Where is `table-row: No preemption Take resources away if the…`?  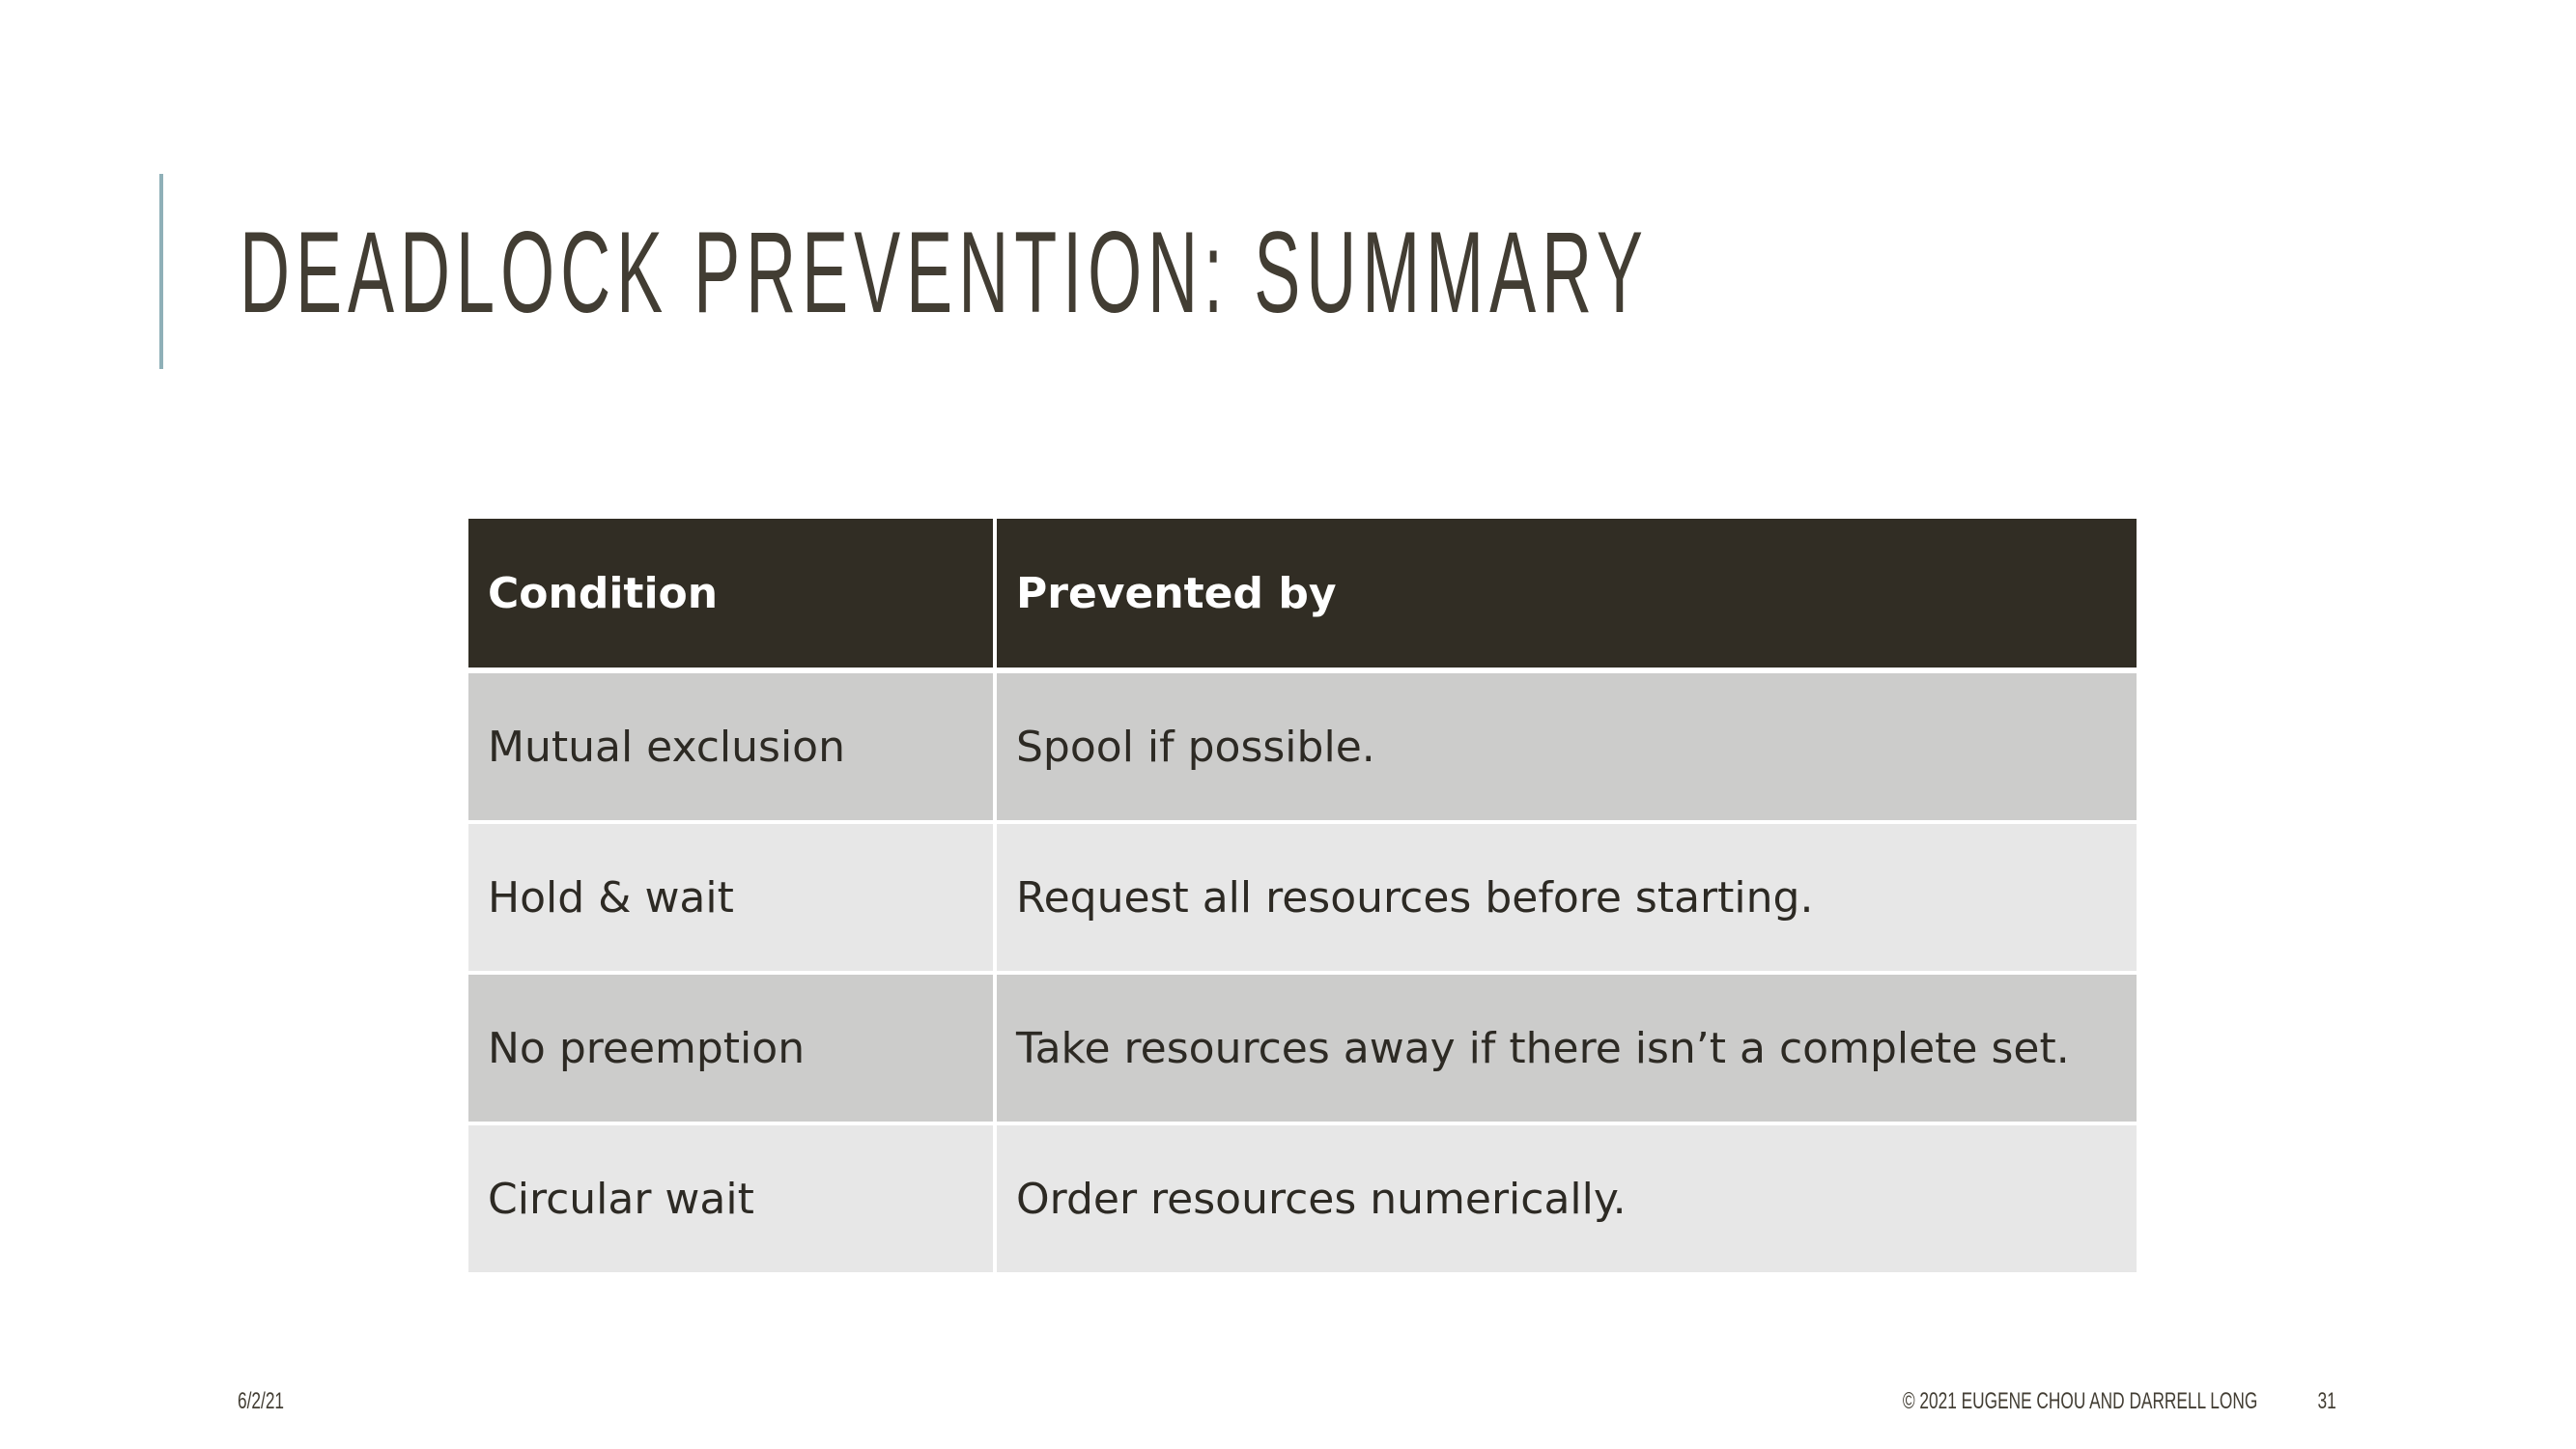
table-row: No preemption Take resources away if the… is located at coordinates (1302, 1048).